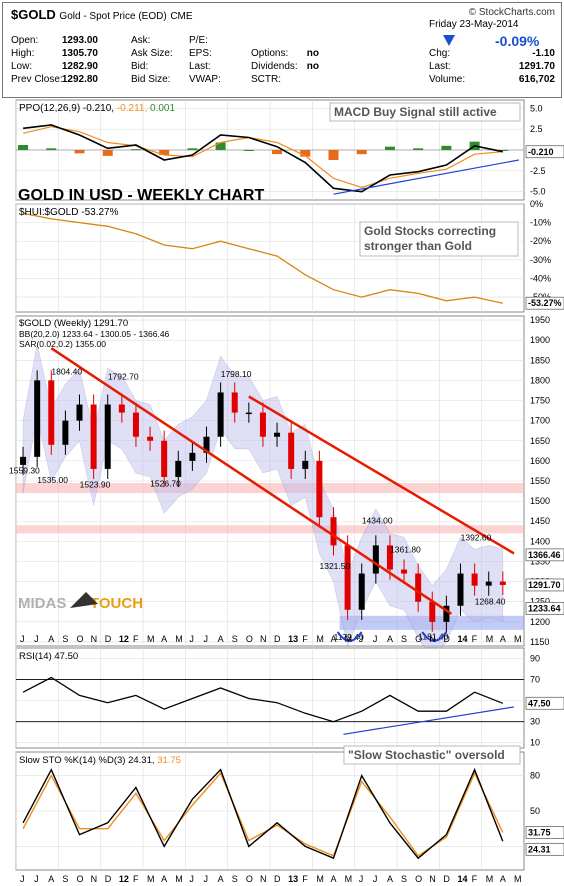 The height and width of the screenshot is (886, 564). Describe the element at coordinates (33, 14) in the screenshot. I see `symbol: $GOLD` at that location.